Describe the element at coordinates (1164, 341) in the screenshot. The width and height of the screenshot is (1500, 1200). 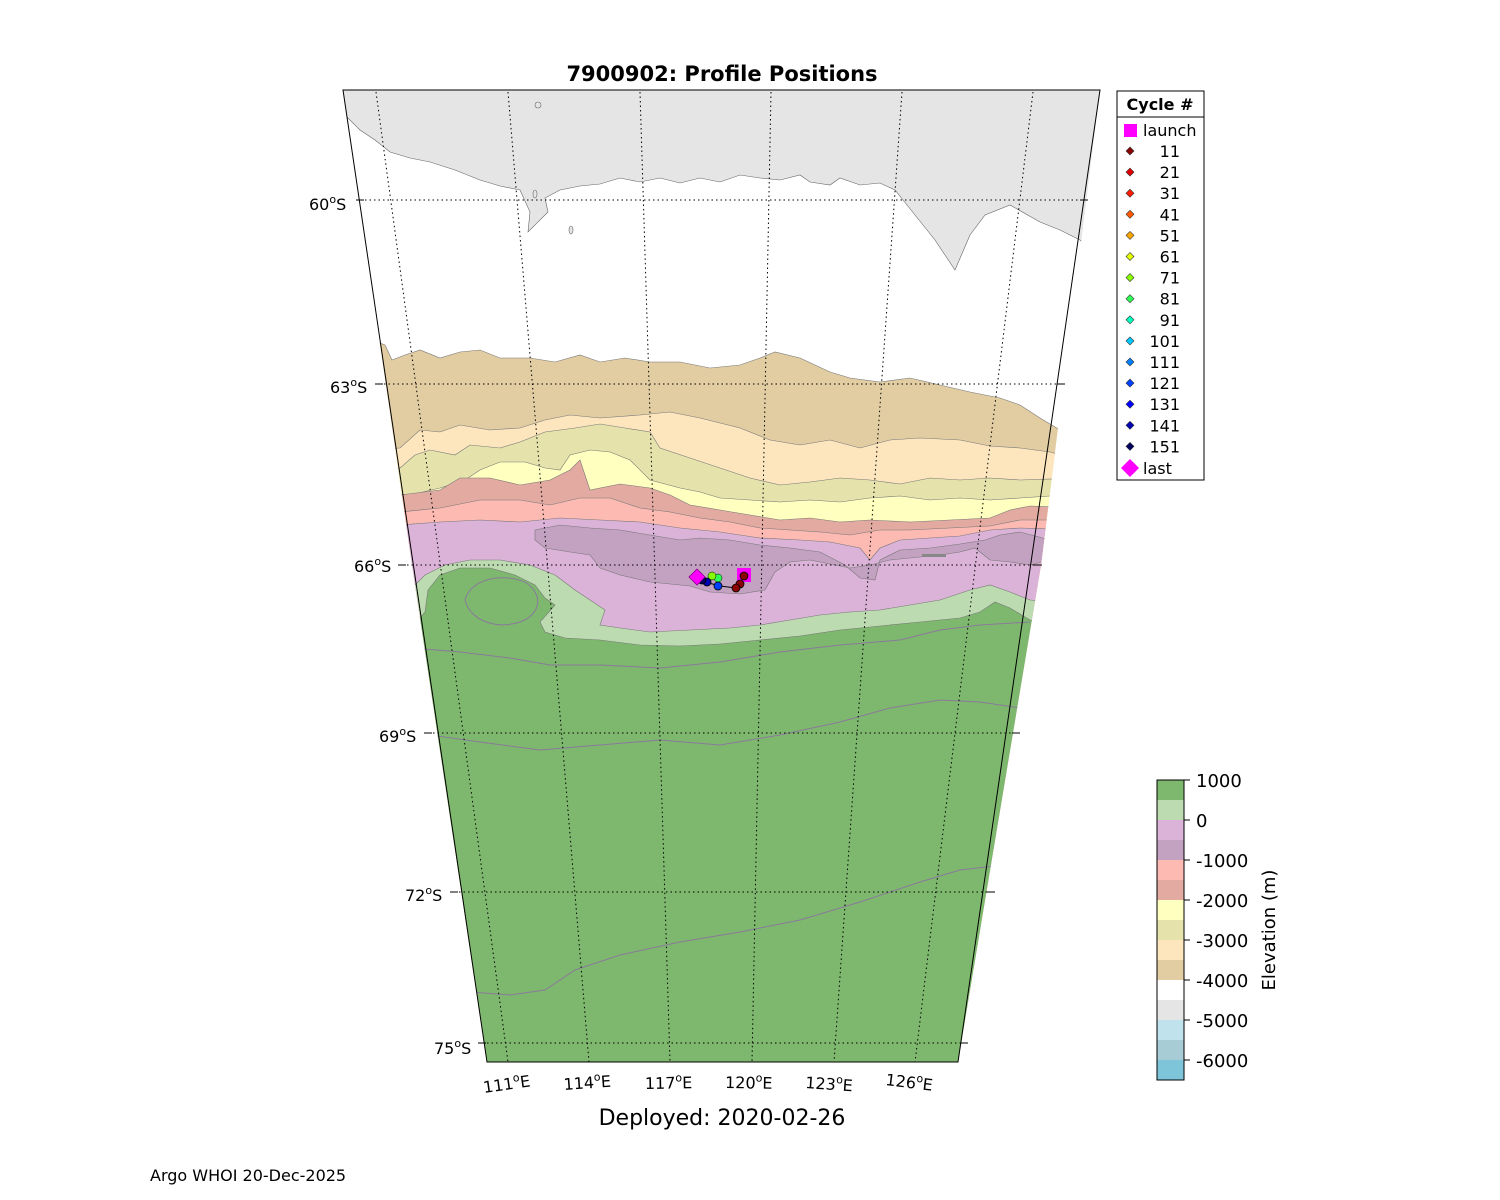
I see `legend-cycle-label: 101` at that location.